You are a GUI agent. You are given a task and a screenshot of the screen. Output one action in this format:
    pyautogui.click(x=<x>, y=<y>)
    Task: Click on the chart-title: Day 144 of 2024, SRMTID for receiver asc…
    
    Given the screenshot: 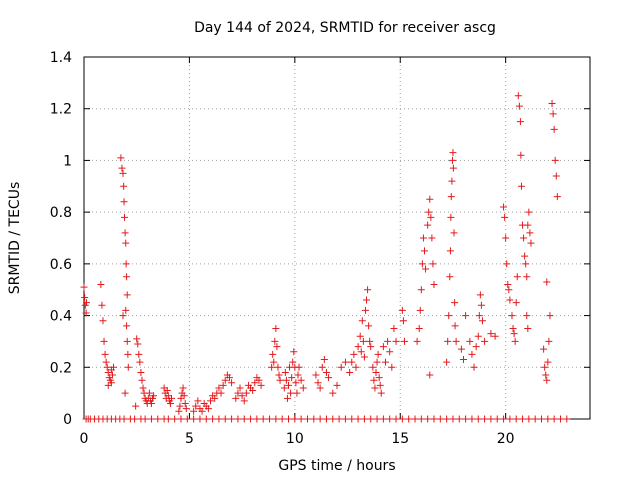 What is the action you would take?
    pyautogui.click(x=345, y=28)
    